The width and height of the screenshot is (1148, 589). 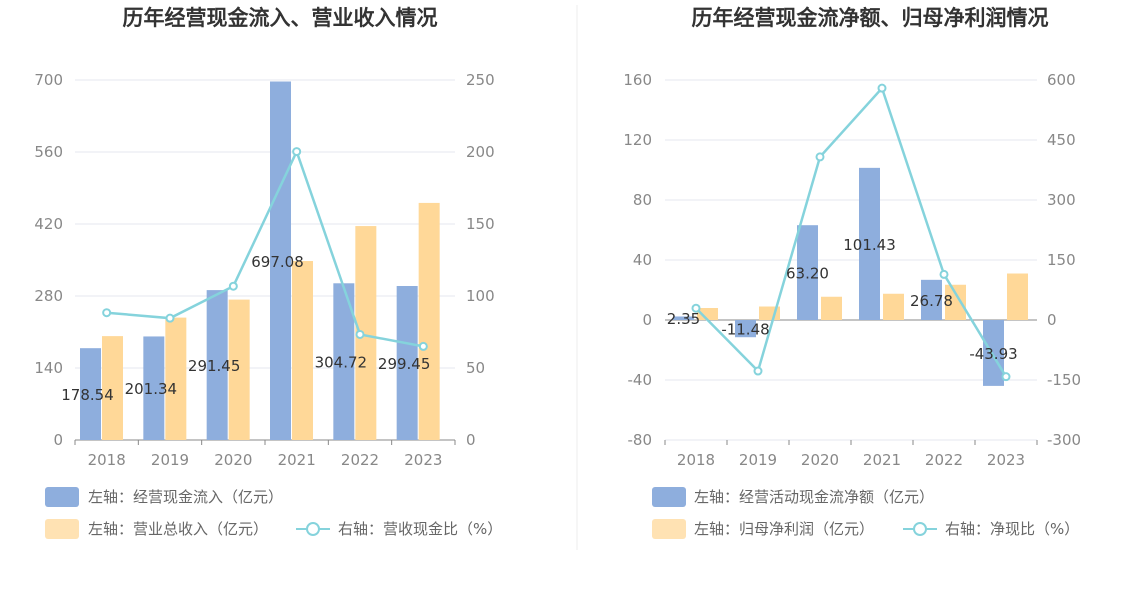 What do you see at coordinates (640, 380) in the screenshot?
I see `left-axis-tick: -40` at bounding box center [640, 380].